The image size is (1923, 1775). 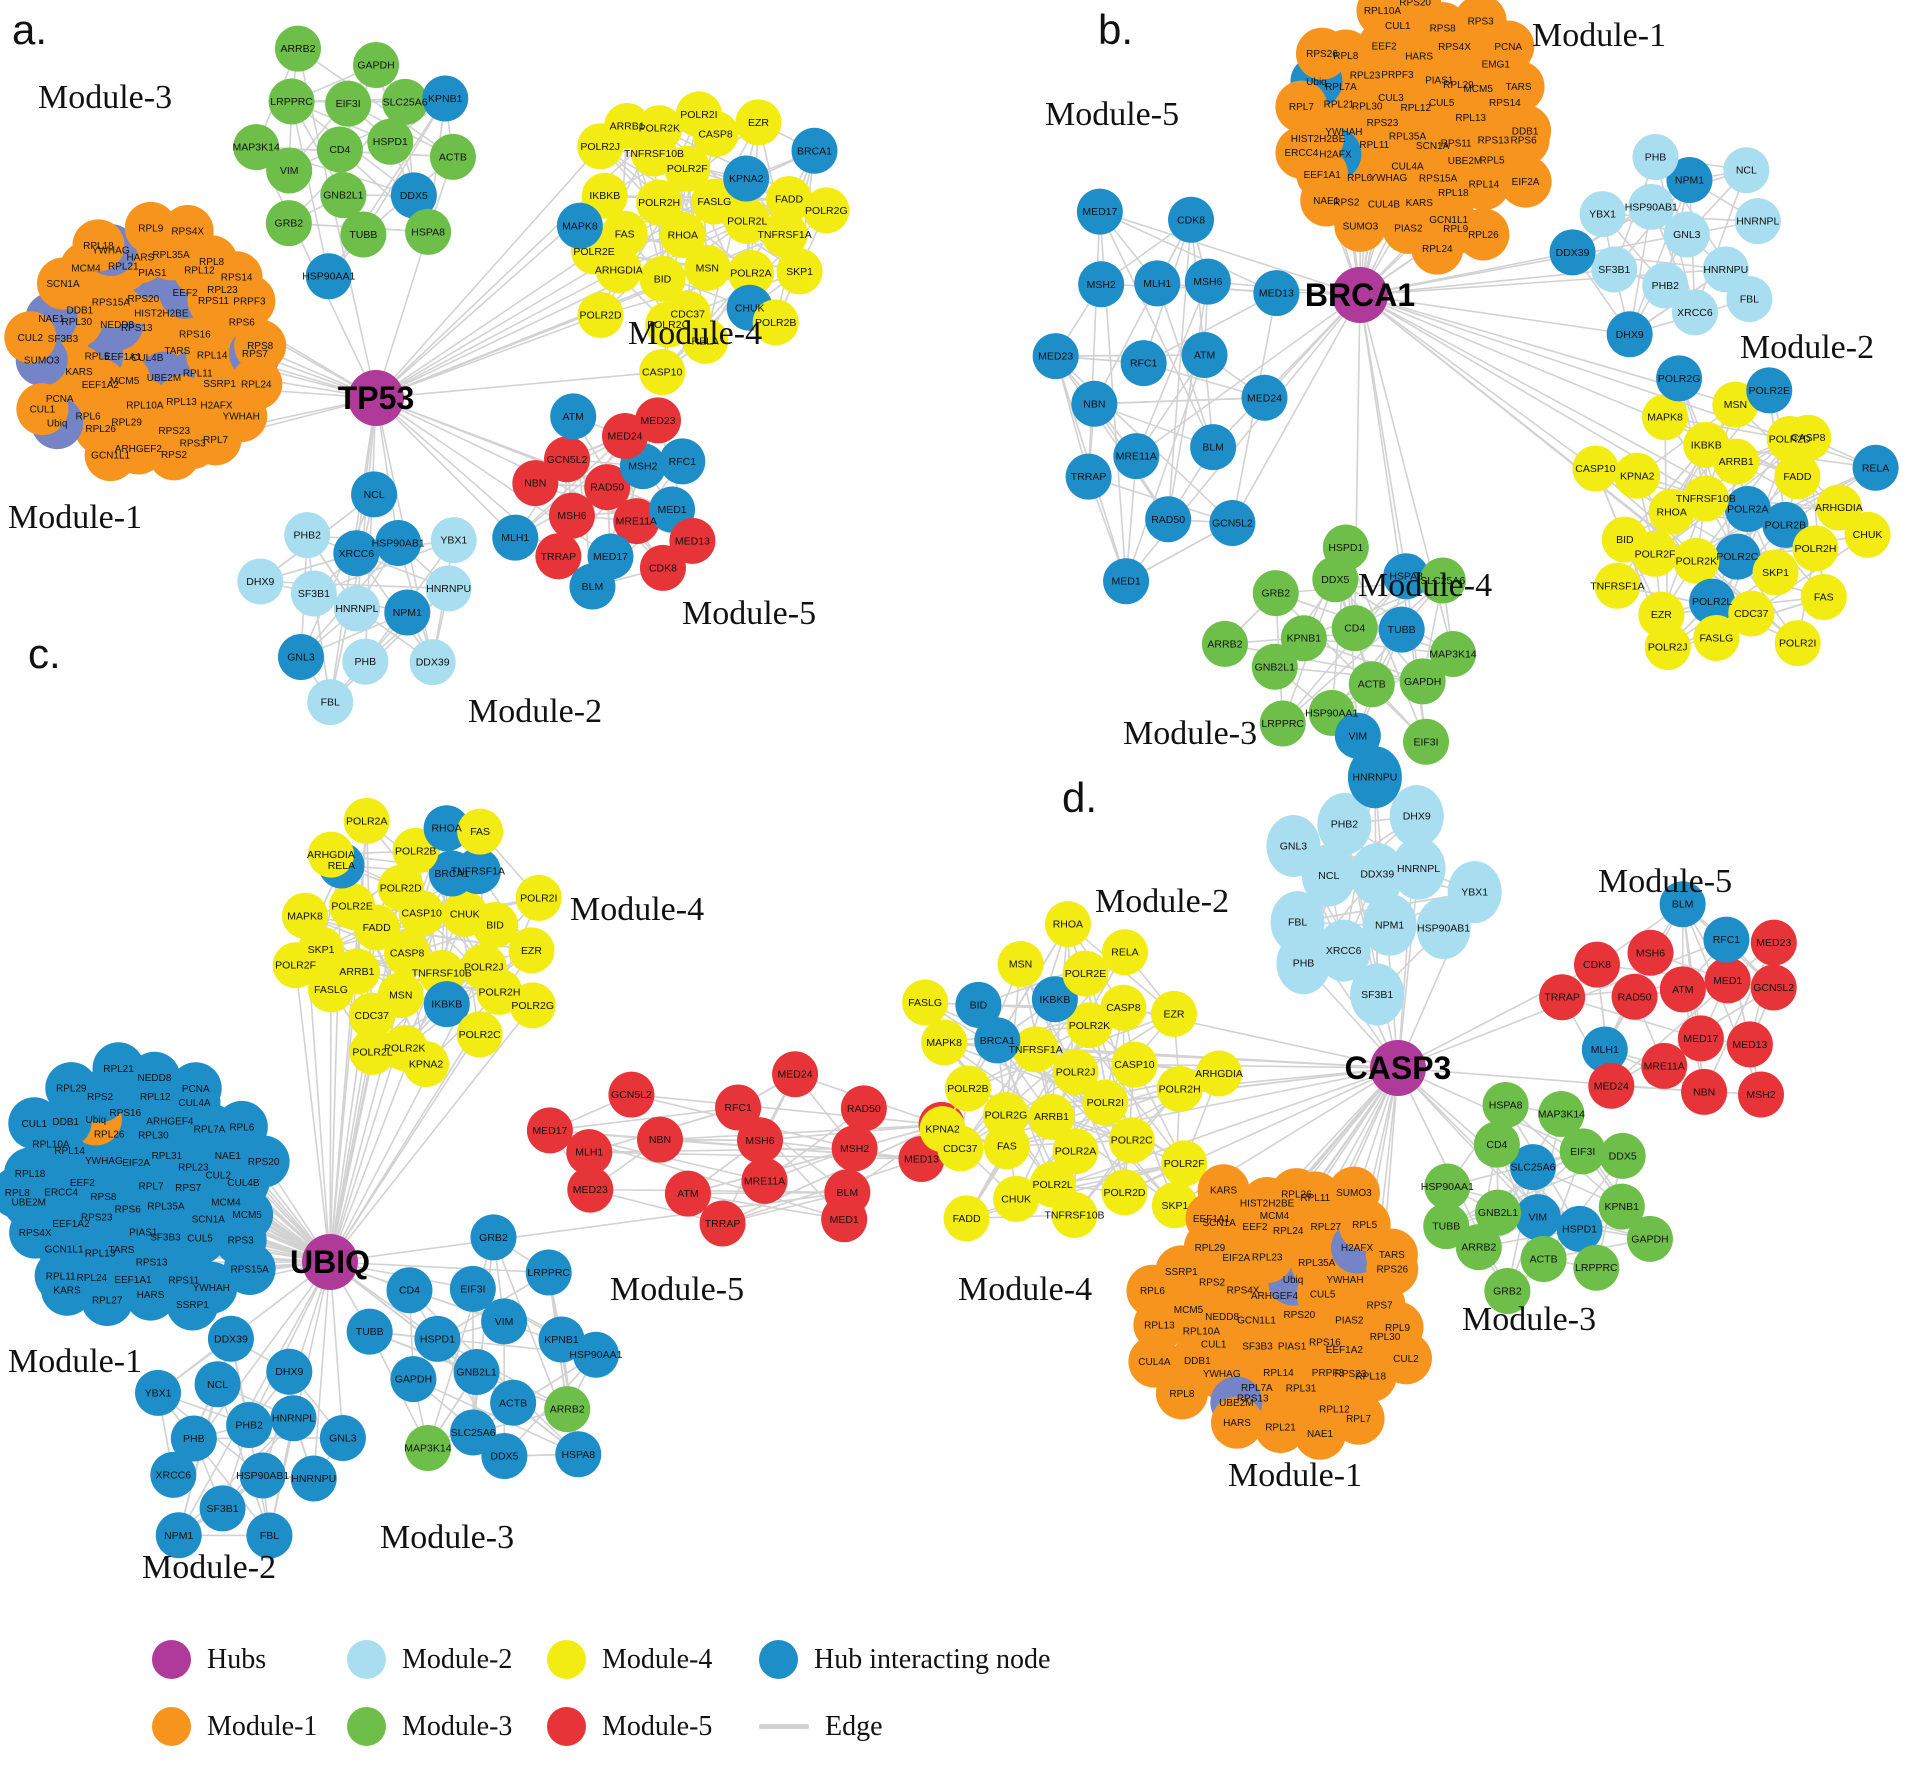 What do you see at coordinates (1760, 1094) in the screenshot?
I see `node-msh2` at bounding box center [1760, 1094].